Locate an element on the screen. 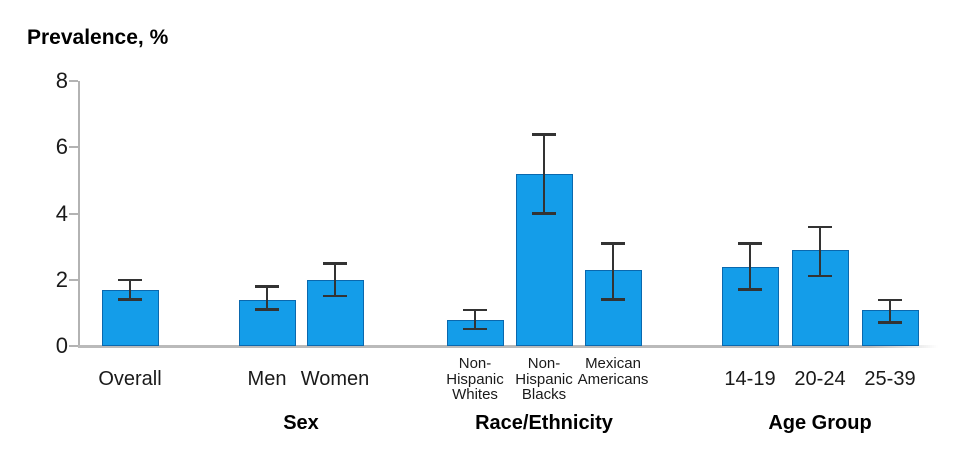 This screenshot has height=467, width=960. category-label: Non- Hispanic Whites is located at coordinates (475, 379).